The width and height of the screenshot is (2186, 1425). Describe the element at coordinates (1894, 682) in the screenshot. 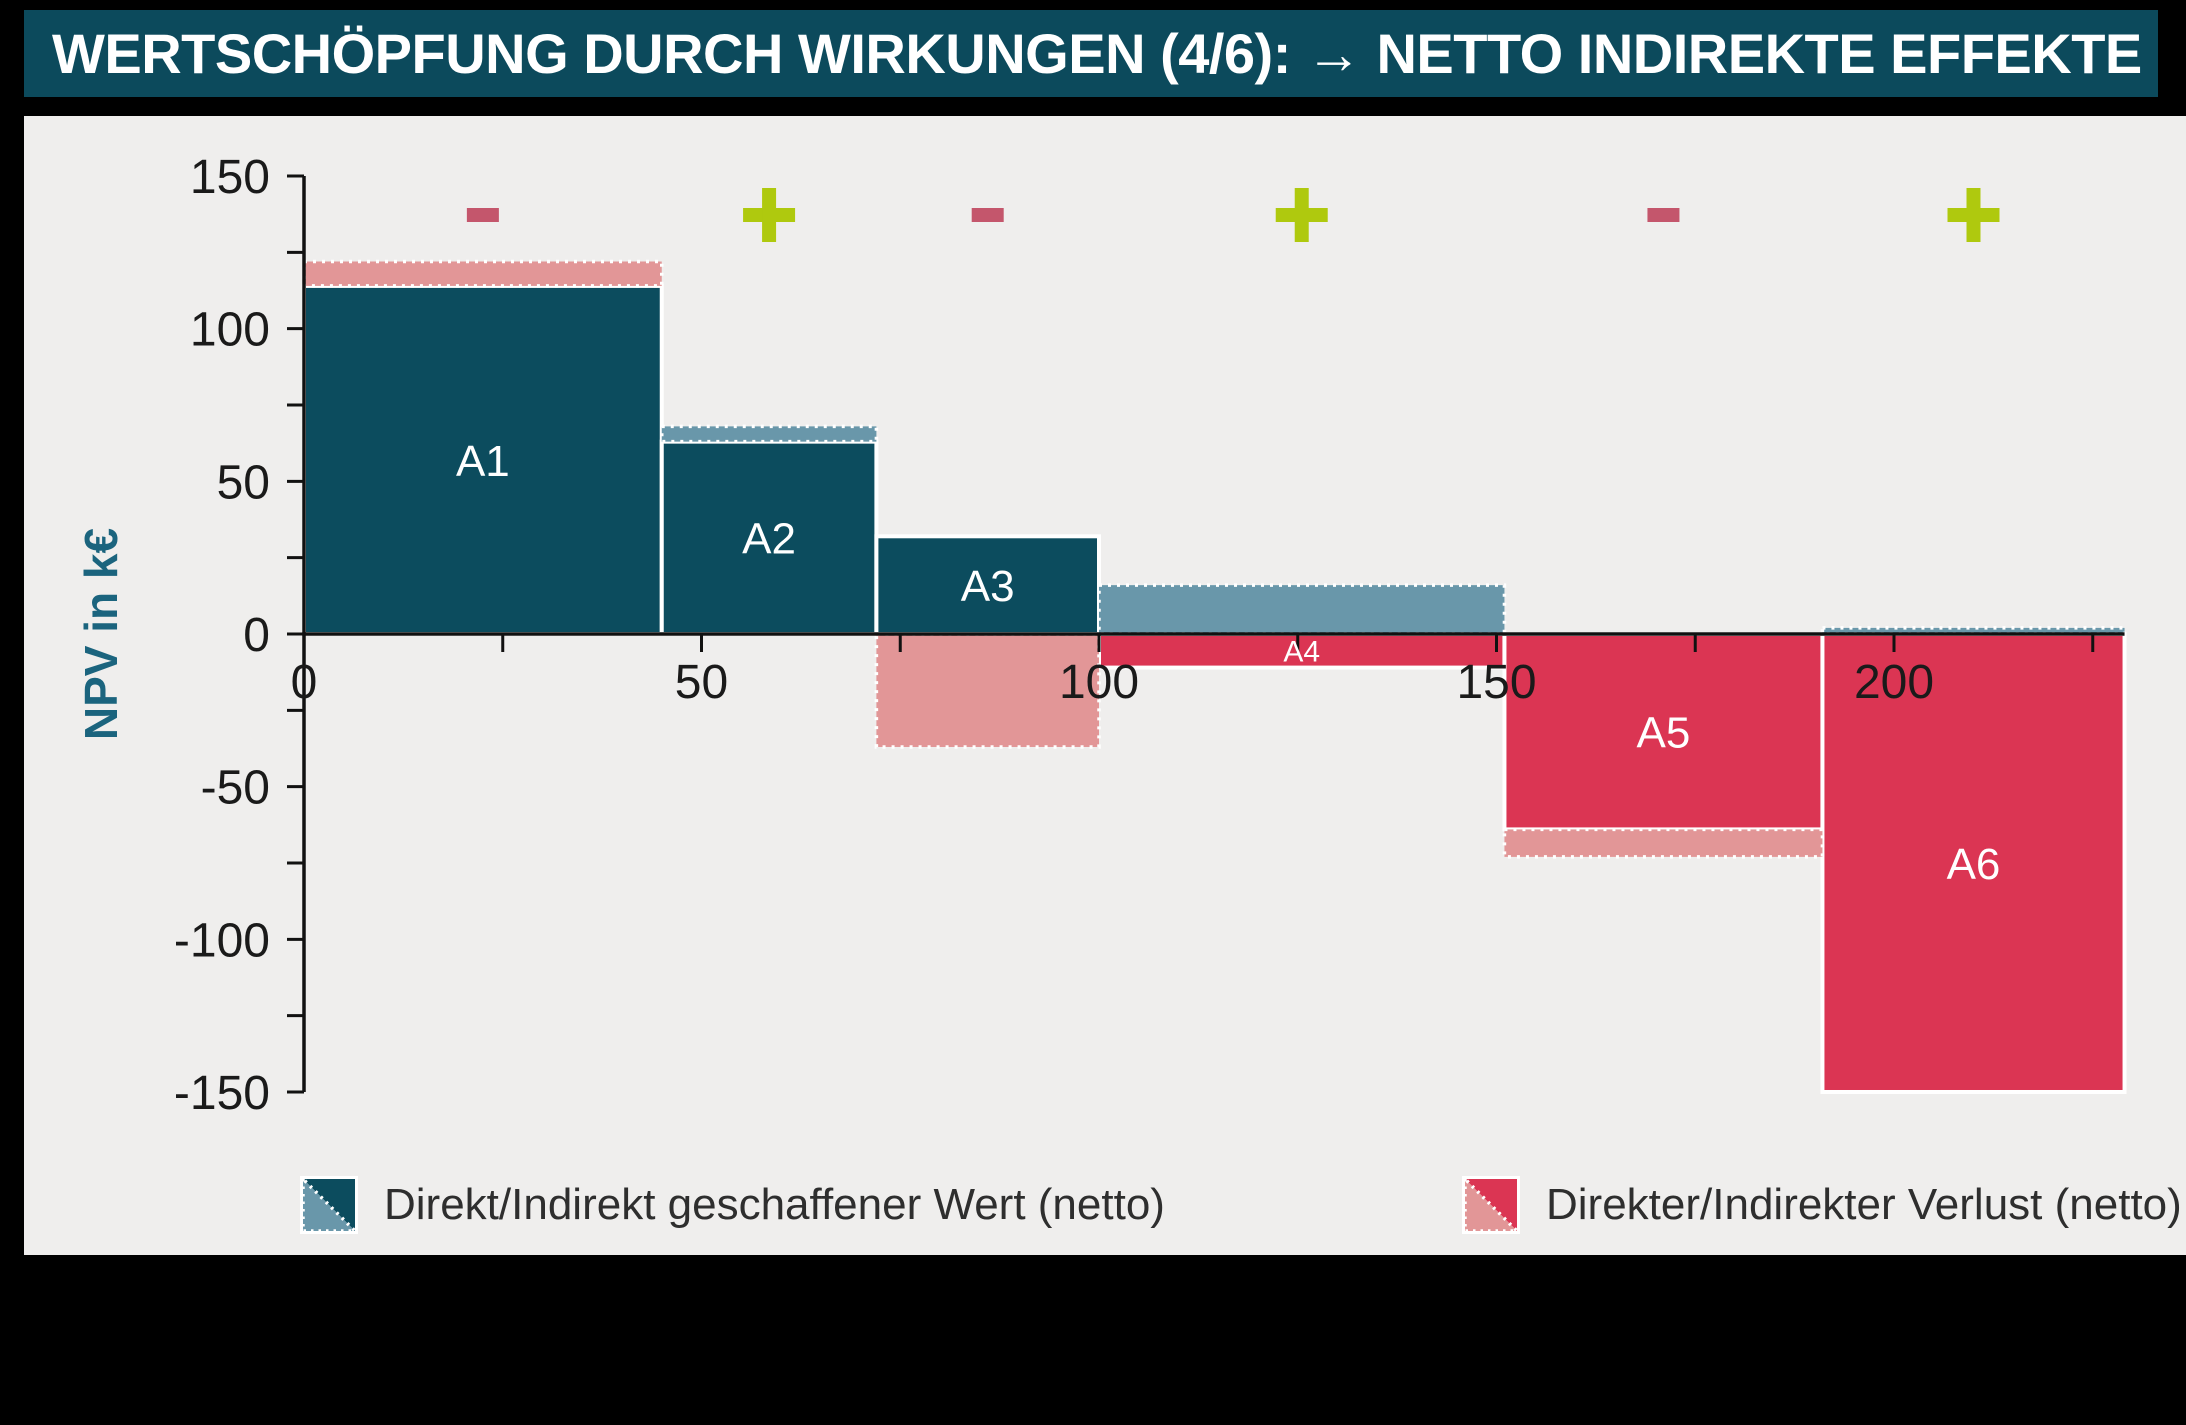

I see `x-tick-label-200: 200` at that location.